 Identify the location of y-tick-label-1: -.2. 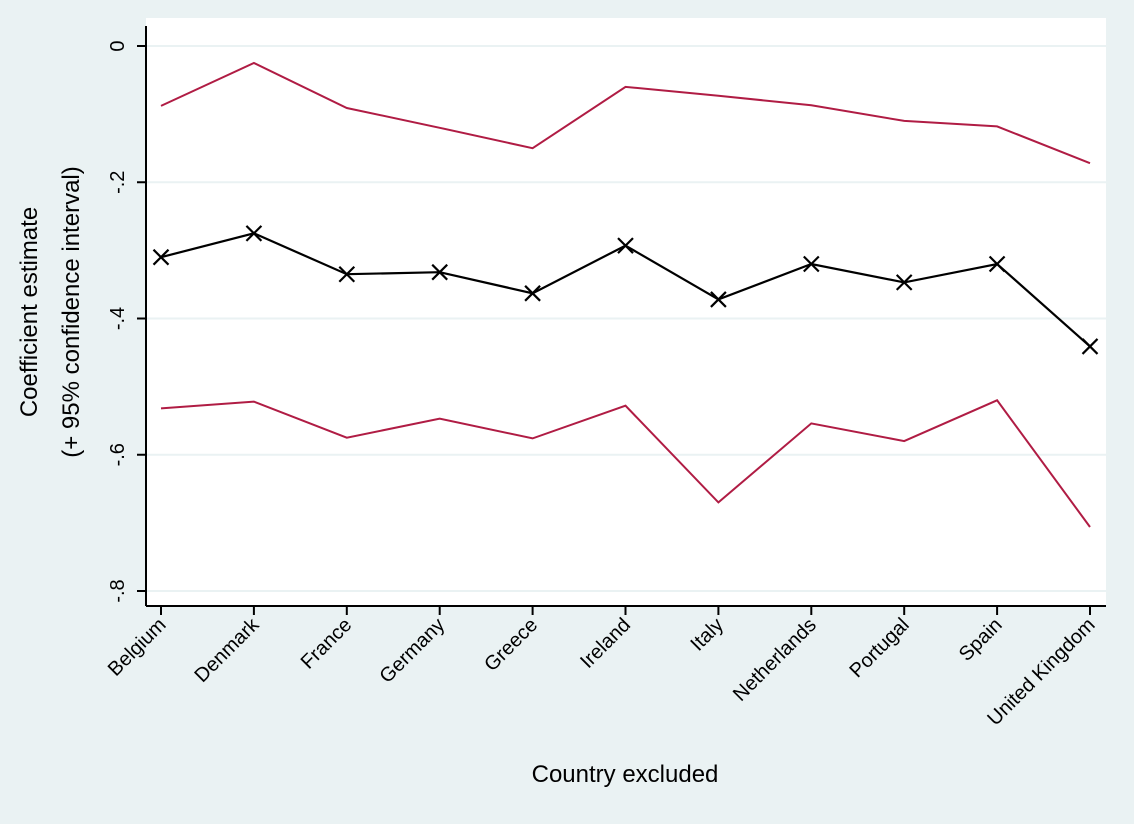
(118, 182).